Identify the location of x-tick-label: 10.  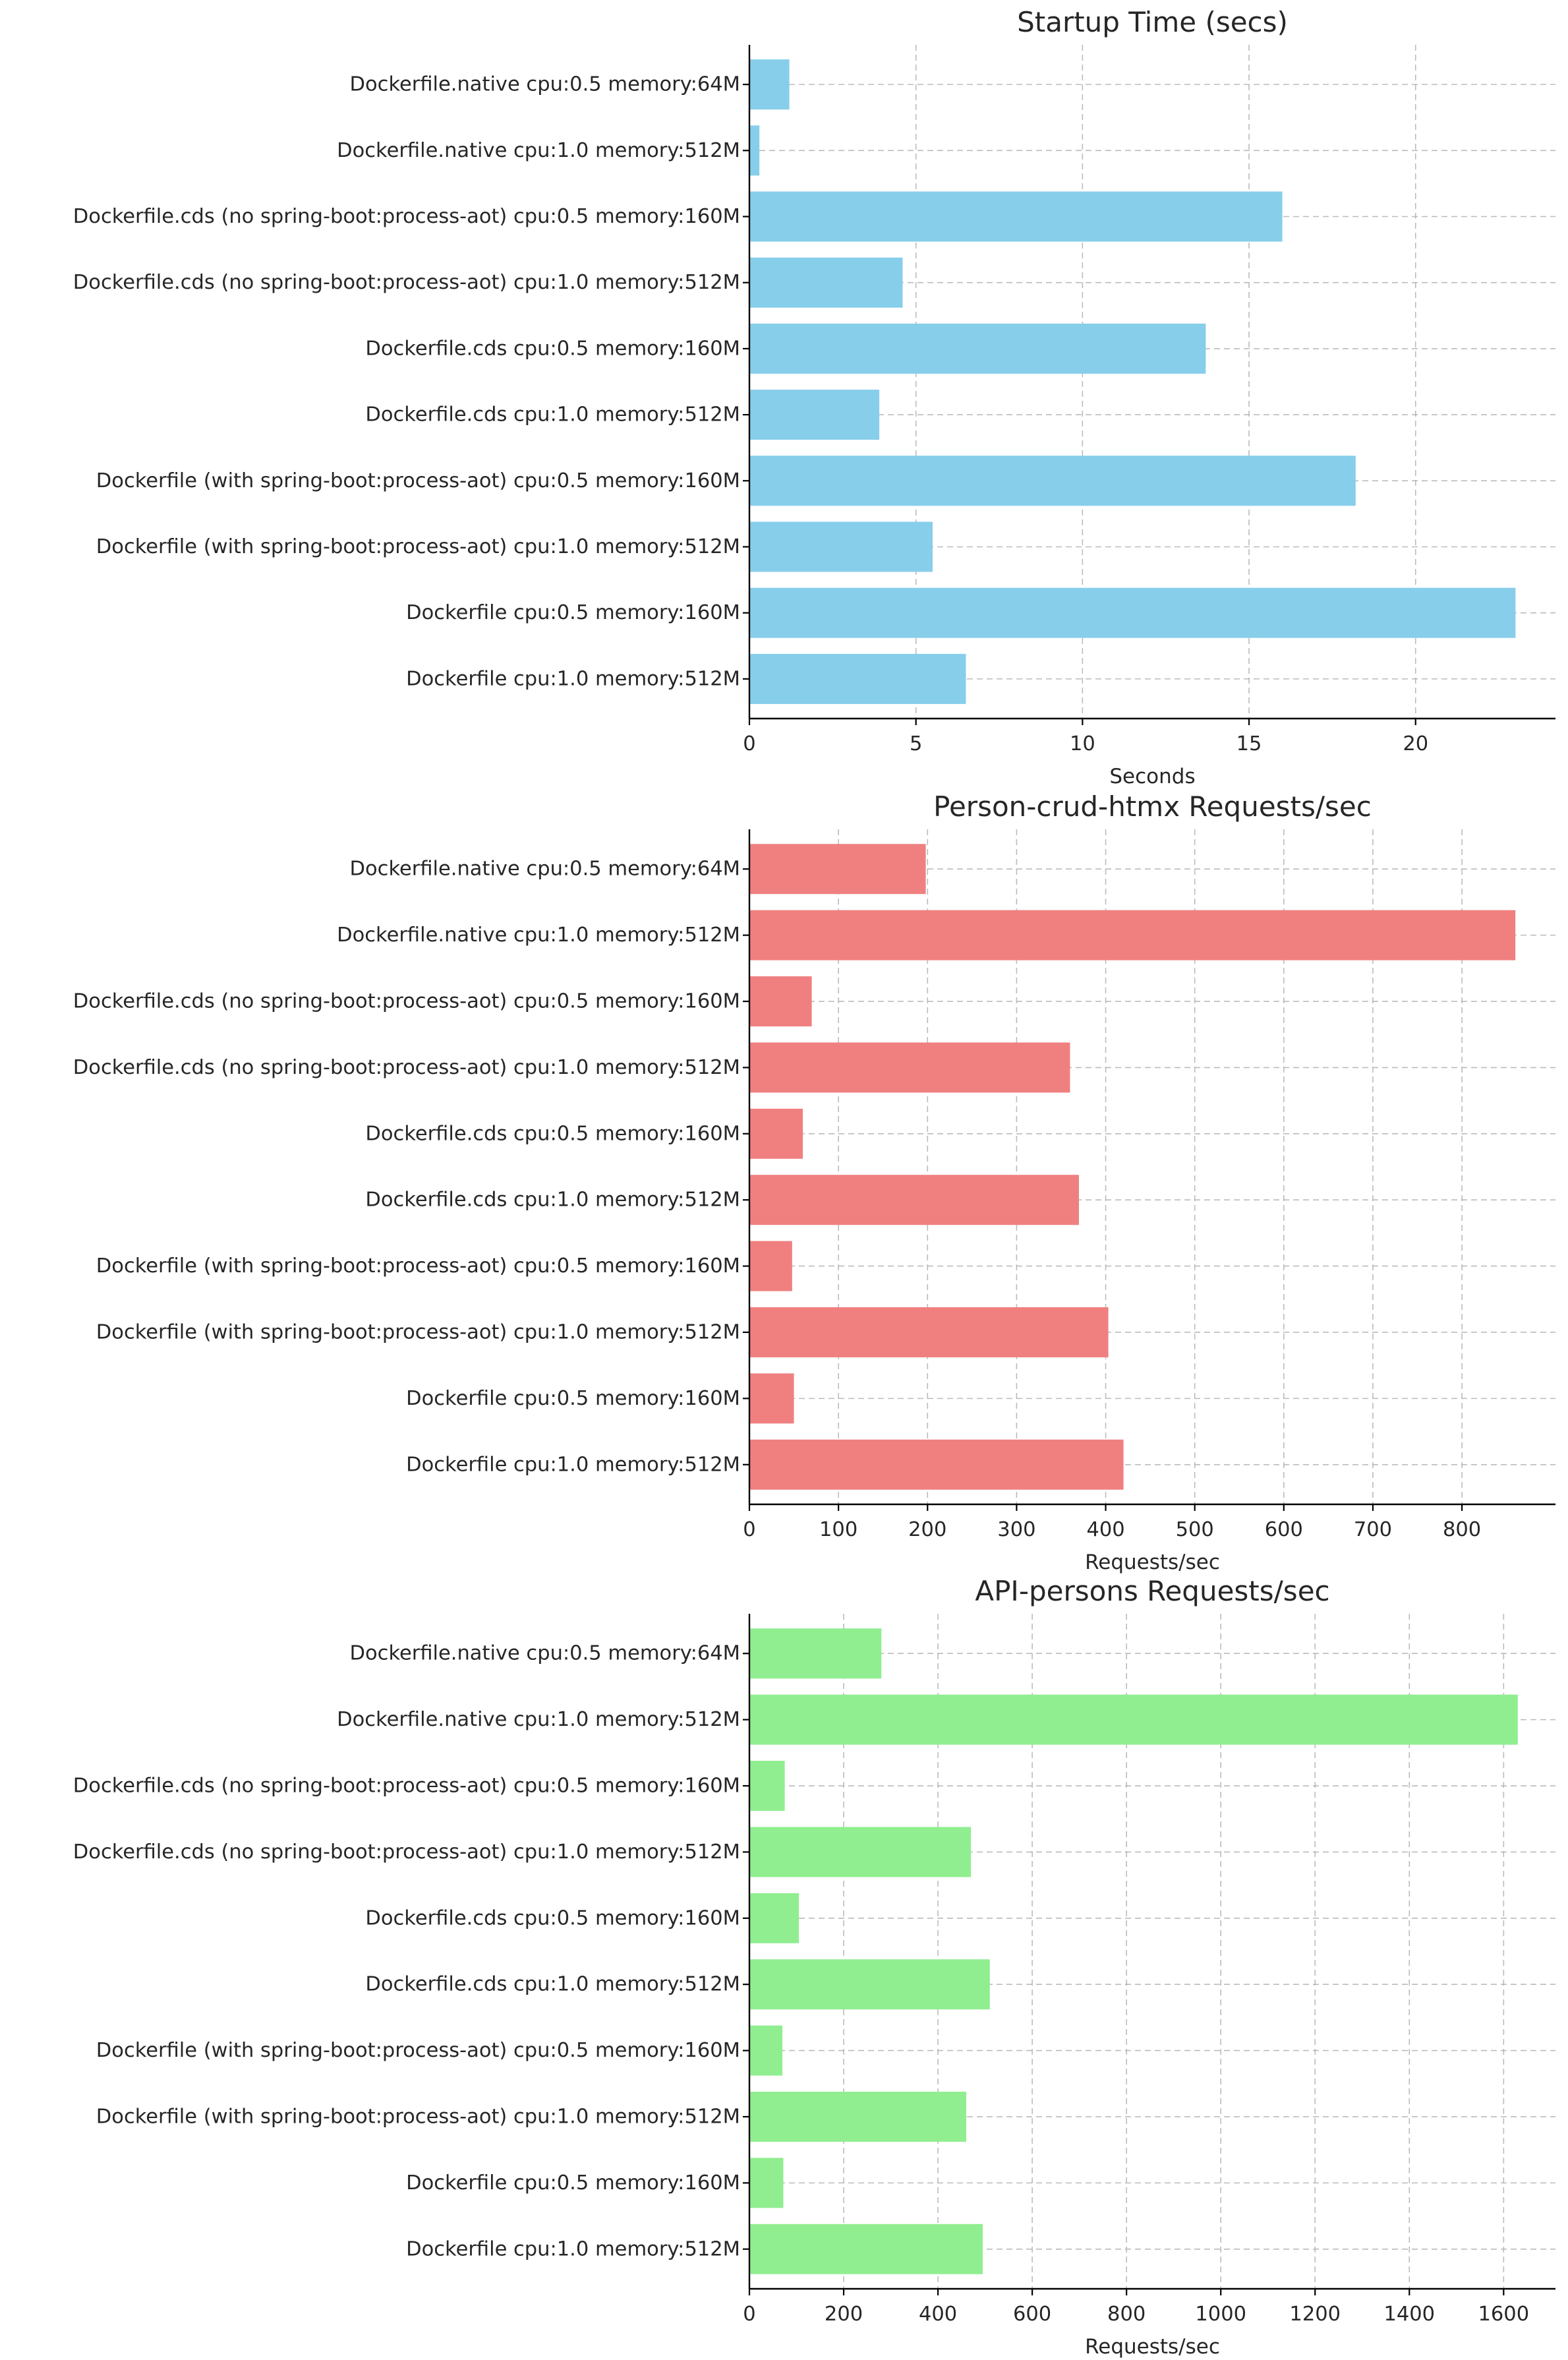
(1082, 743).